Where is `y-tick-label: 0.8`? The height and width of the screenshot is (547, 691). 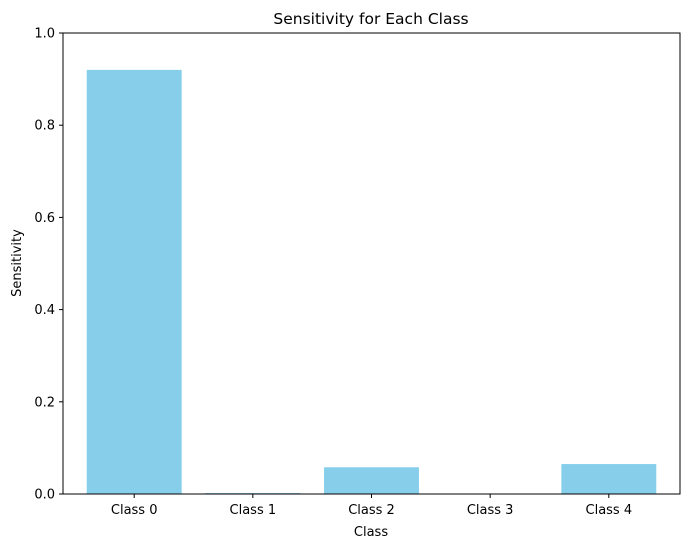 y-tick-label: 0.8 is located at coordinates (44, 126).